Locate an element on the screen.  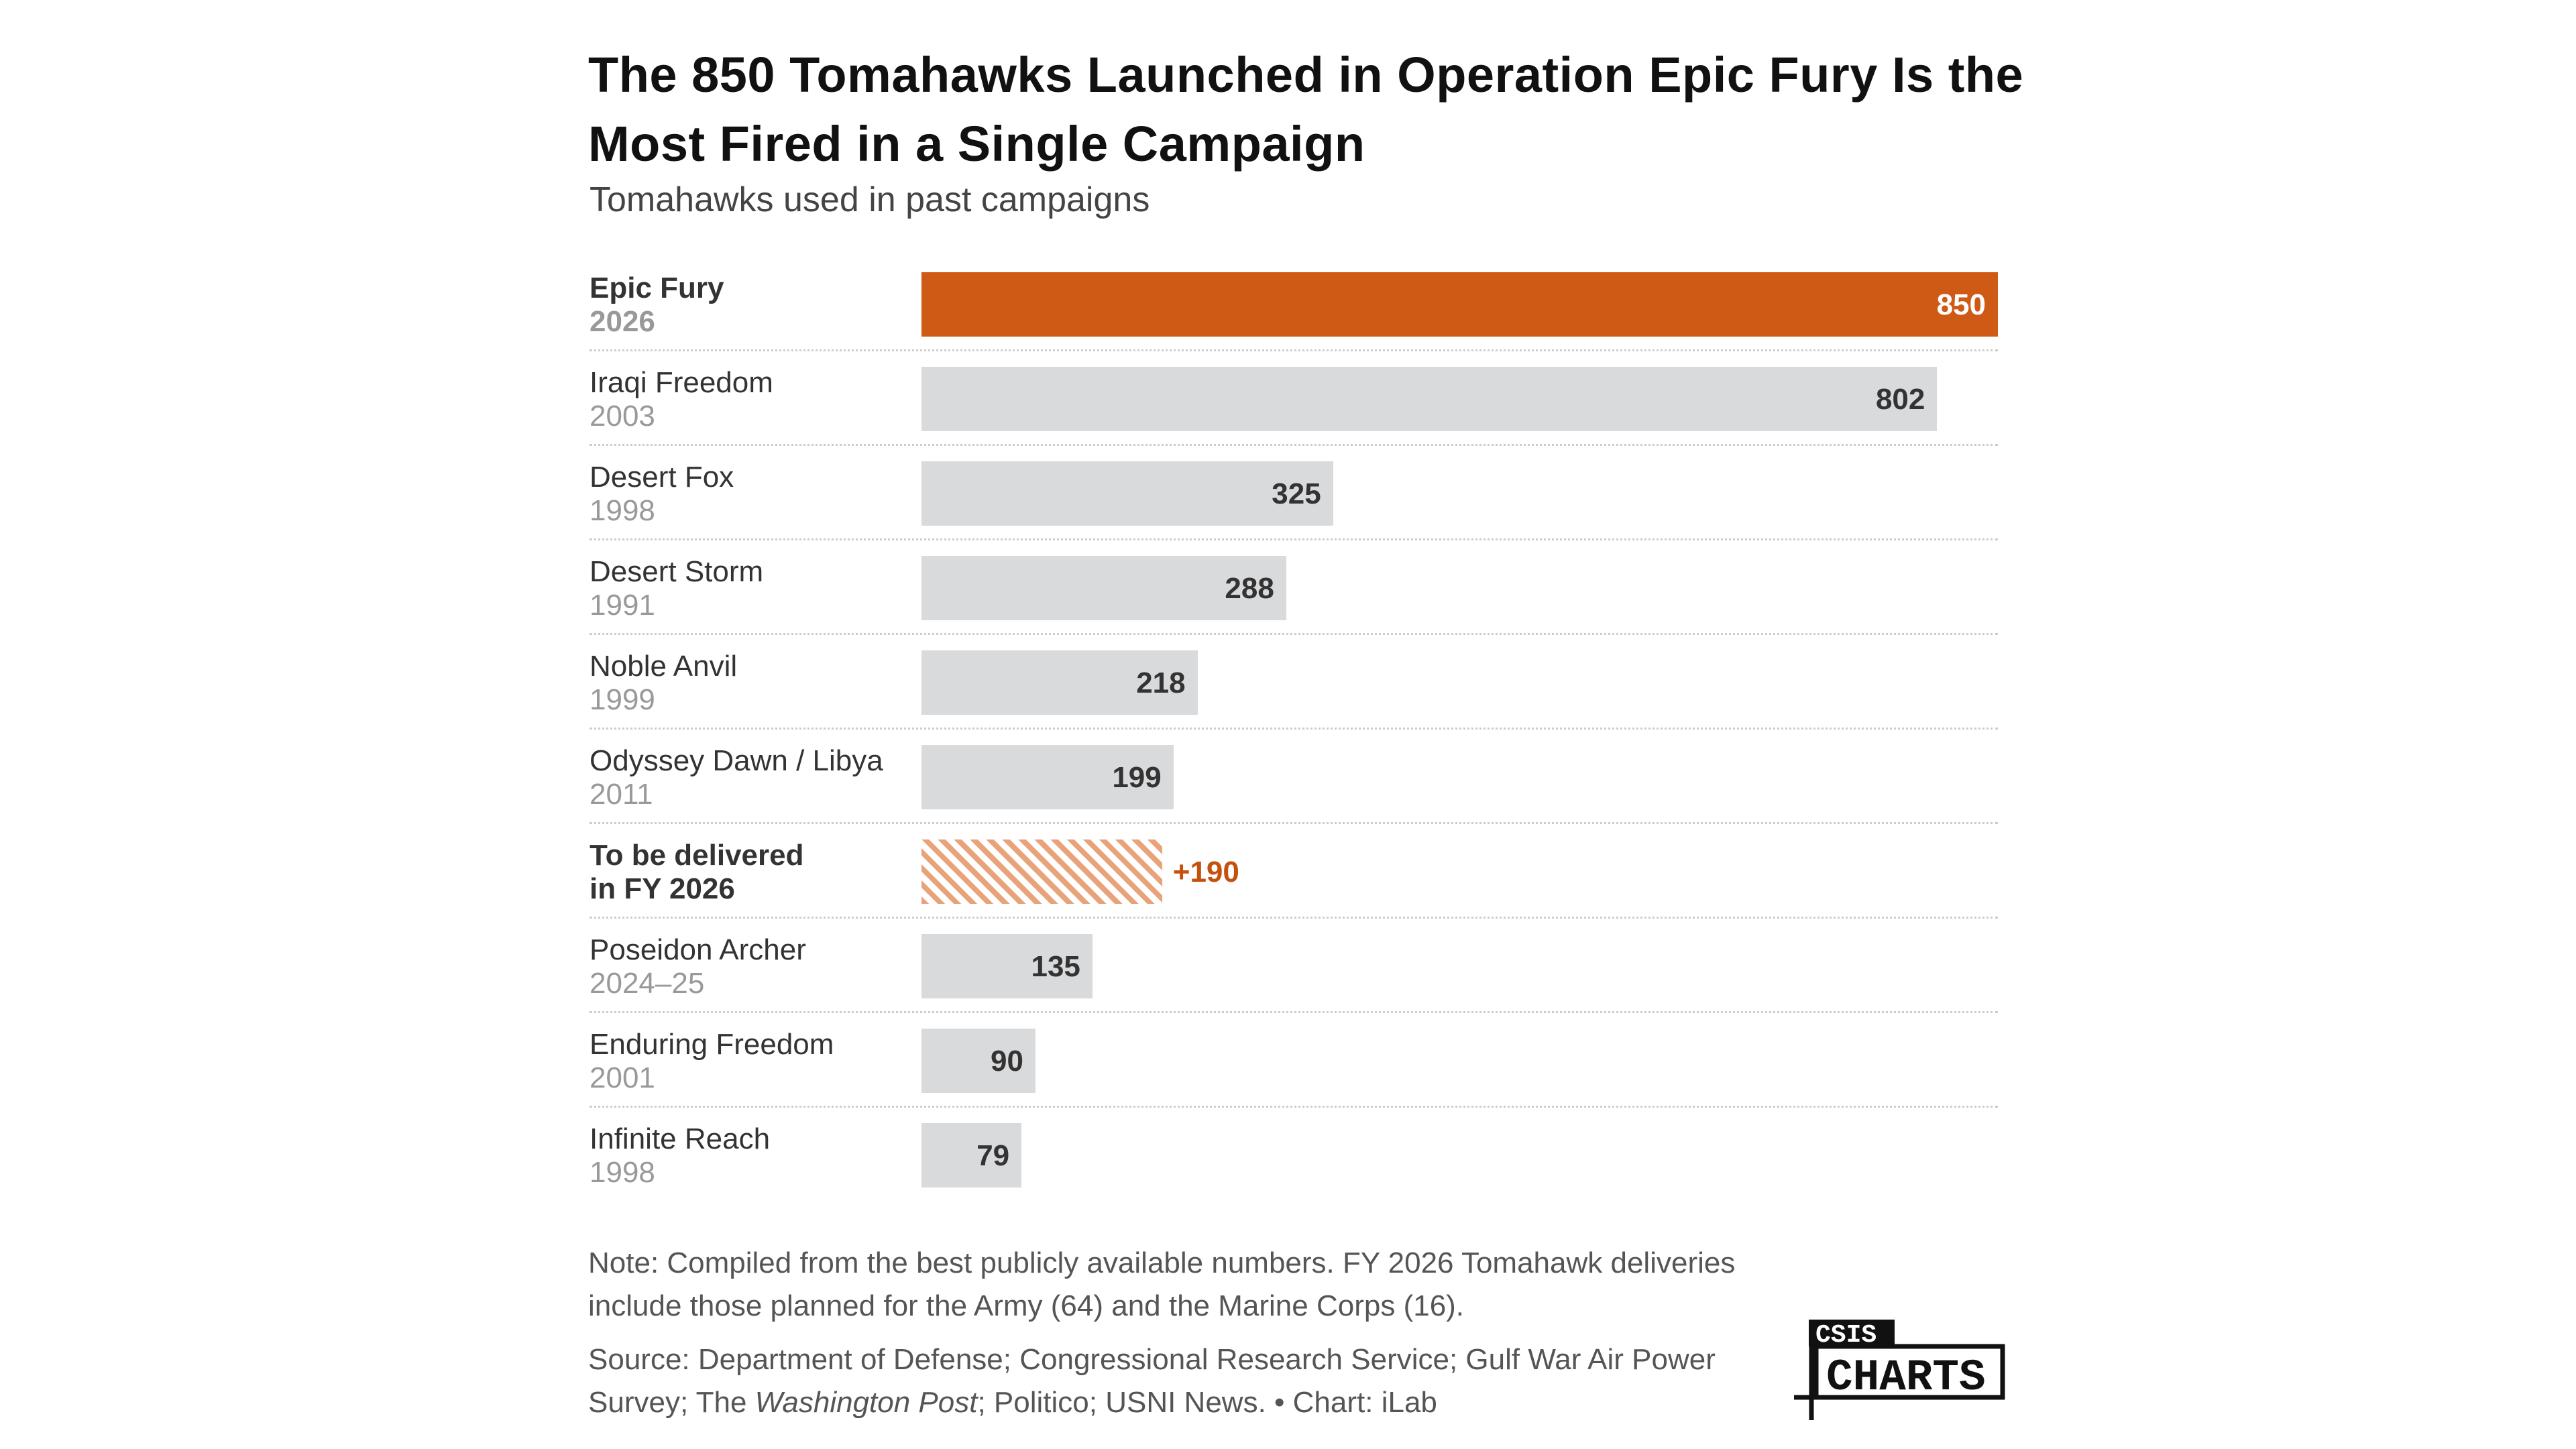
bar: 850 is located at coordinates (1459, 305).